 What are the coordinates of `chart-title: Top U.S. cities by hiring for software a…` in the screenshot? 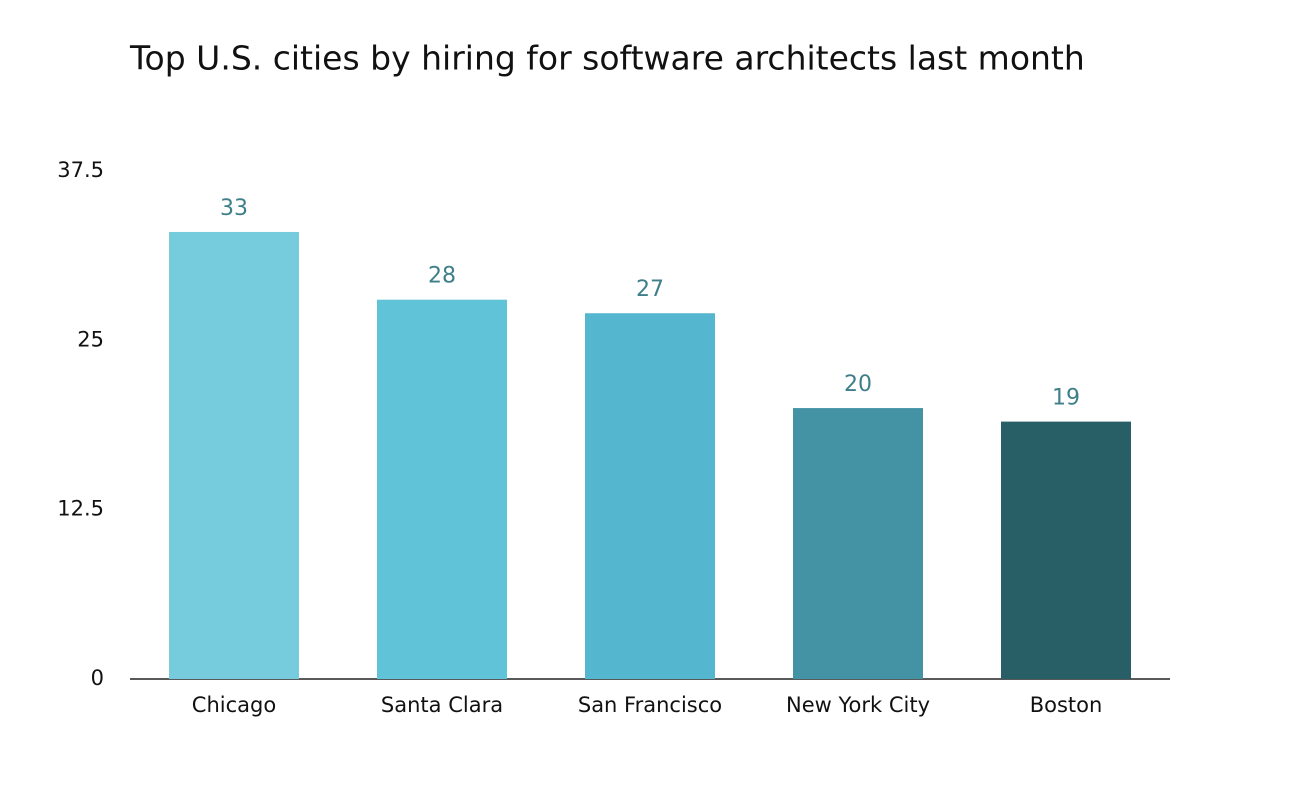 It's located at (607, 58).